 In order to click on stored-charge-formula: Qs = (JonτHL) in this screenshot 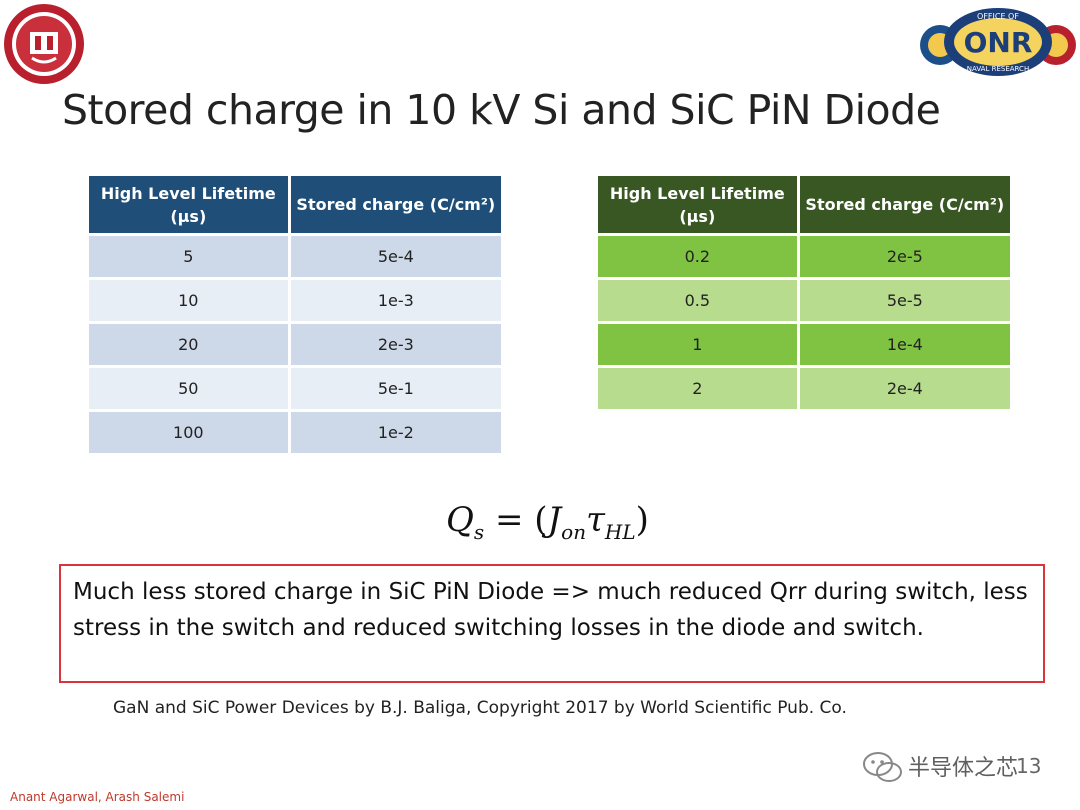, I will do `click(547, 522)`.